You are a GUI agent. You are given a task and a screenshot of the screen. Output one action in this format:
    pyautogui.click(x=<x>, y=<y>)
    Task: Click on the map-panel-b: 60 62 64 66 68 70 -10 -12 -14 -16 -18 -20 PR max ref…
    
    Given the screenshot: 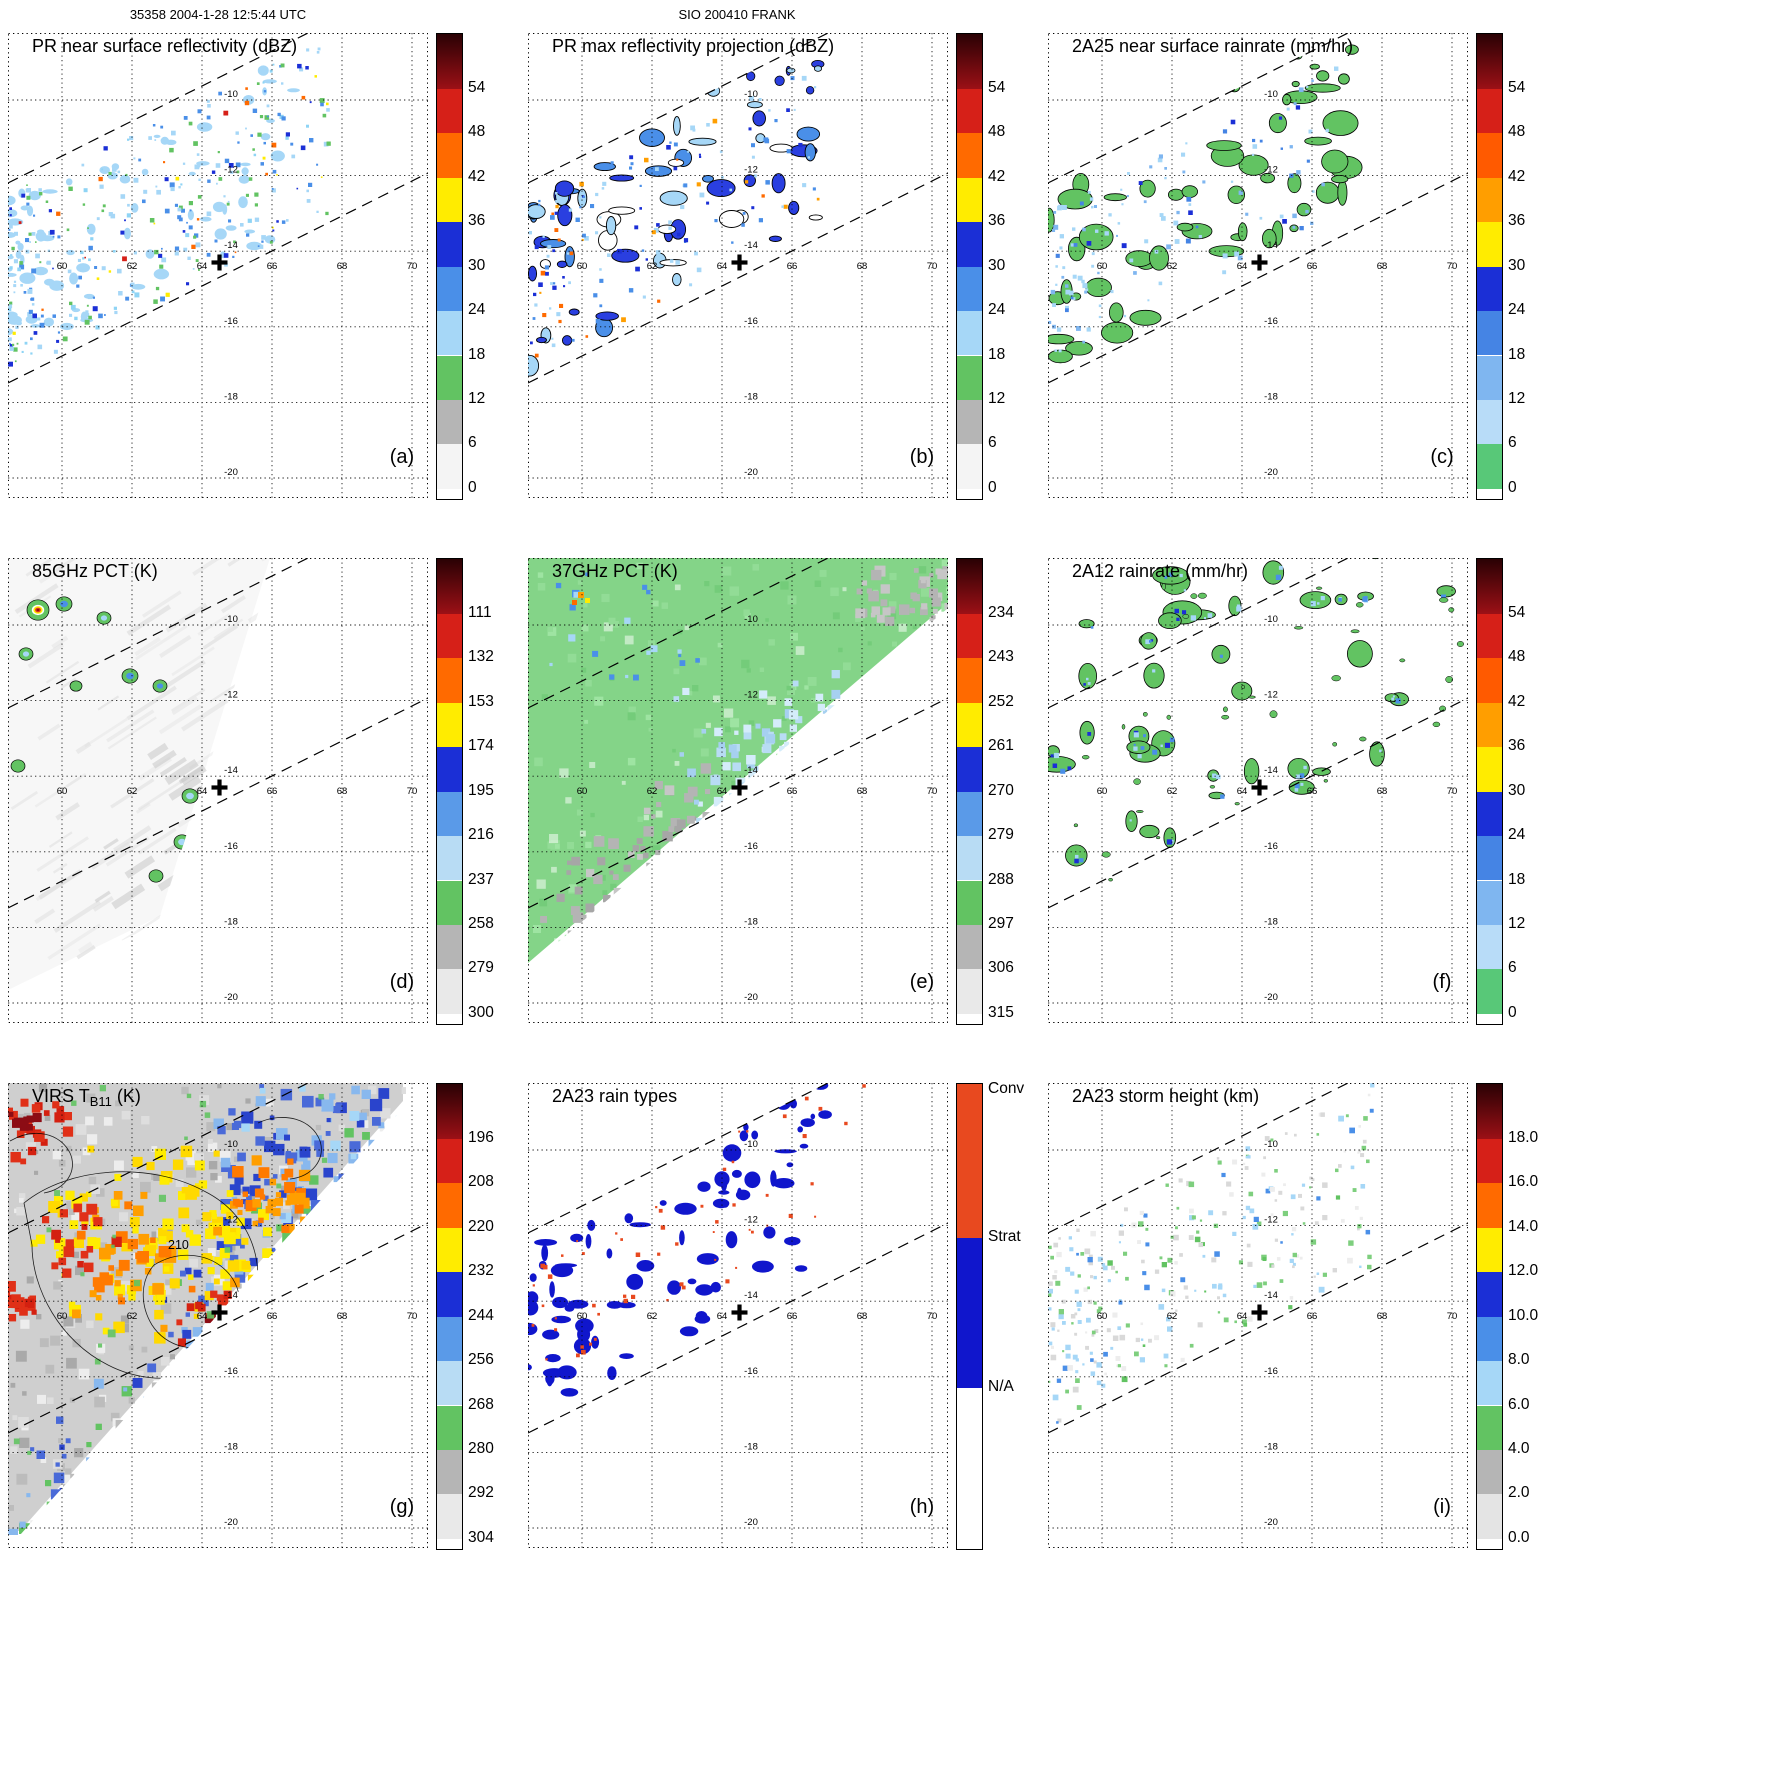 What is the action you would take?
    pyautogui.click(x=738, y=265)
    